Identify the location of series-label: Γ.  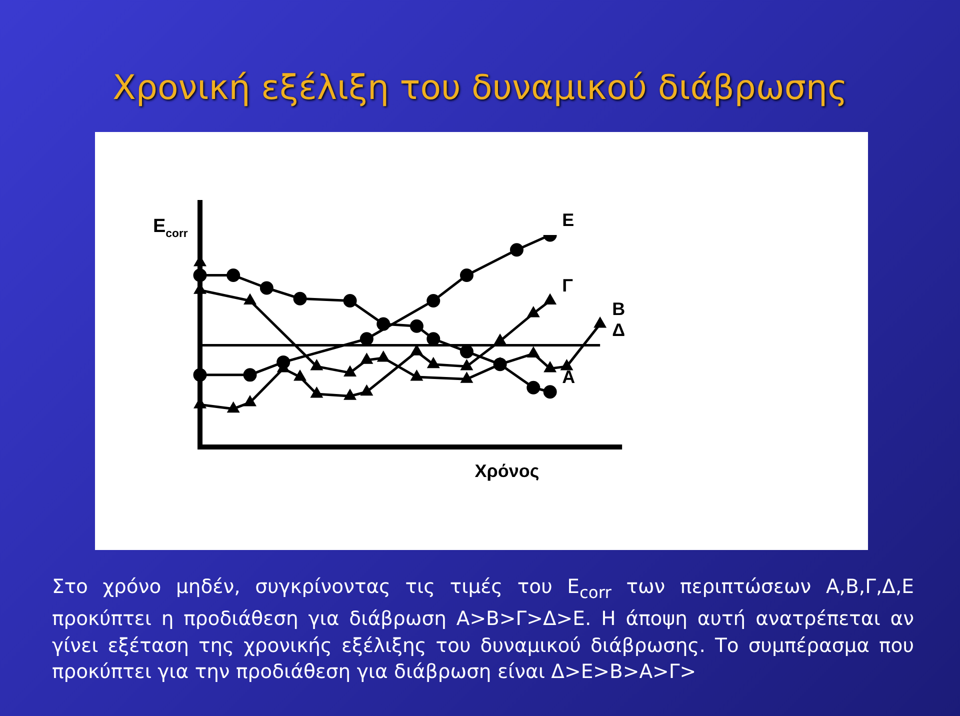
(568, 286).